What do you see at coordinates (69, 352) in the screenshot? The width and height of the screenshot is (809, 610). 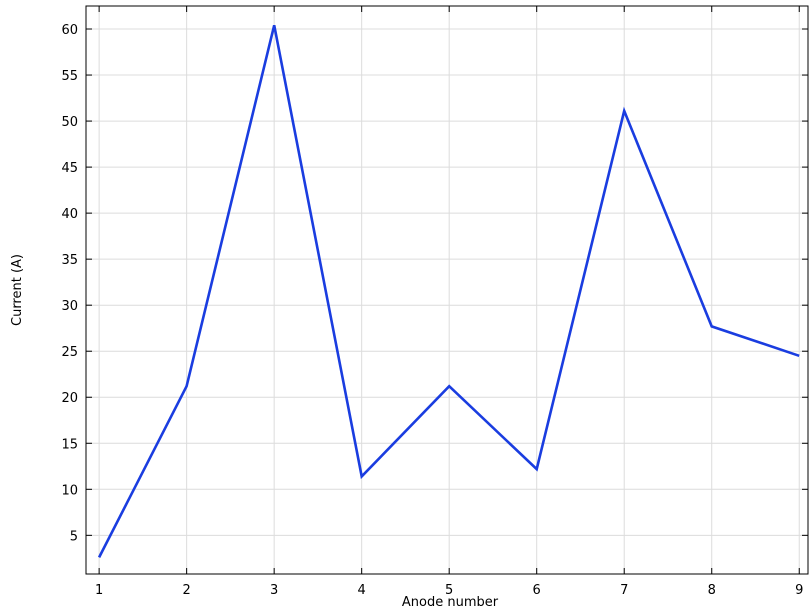 I see `y-tick-label: 25` at bounding box center [69, 352].